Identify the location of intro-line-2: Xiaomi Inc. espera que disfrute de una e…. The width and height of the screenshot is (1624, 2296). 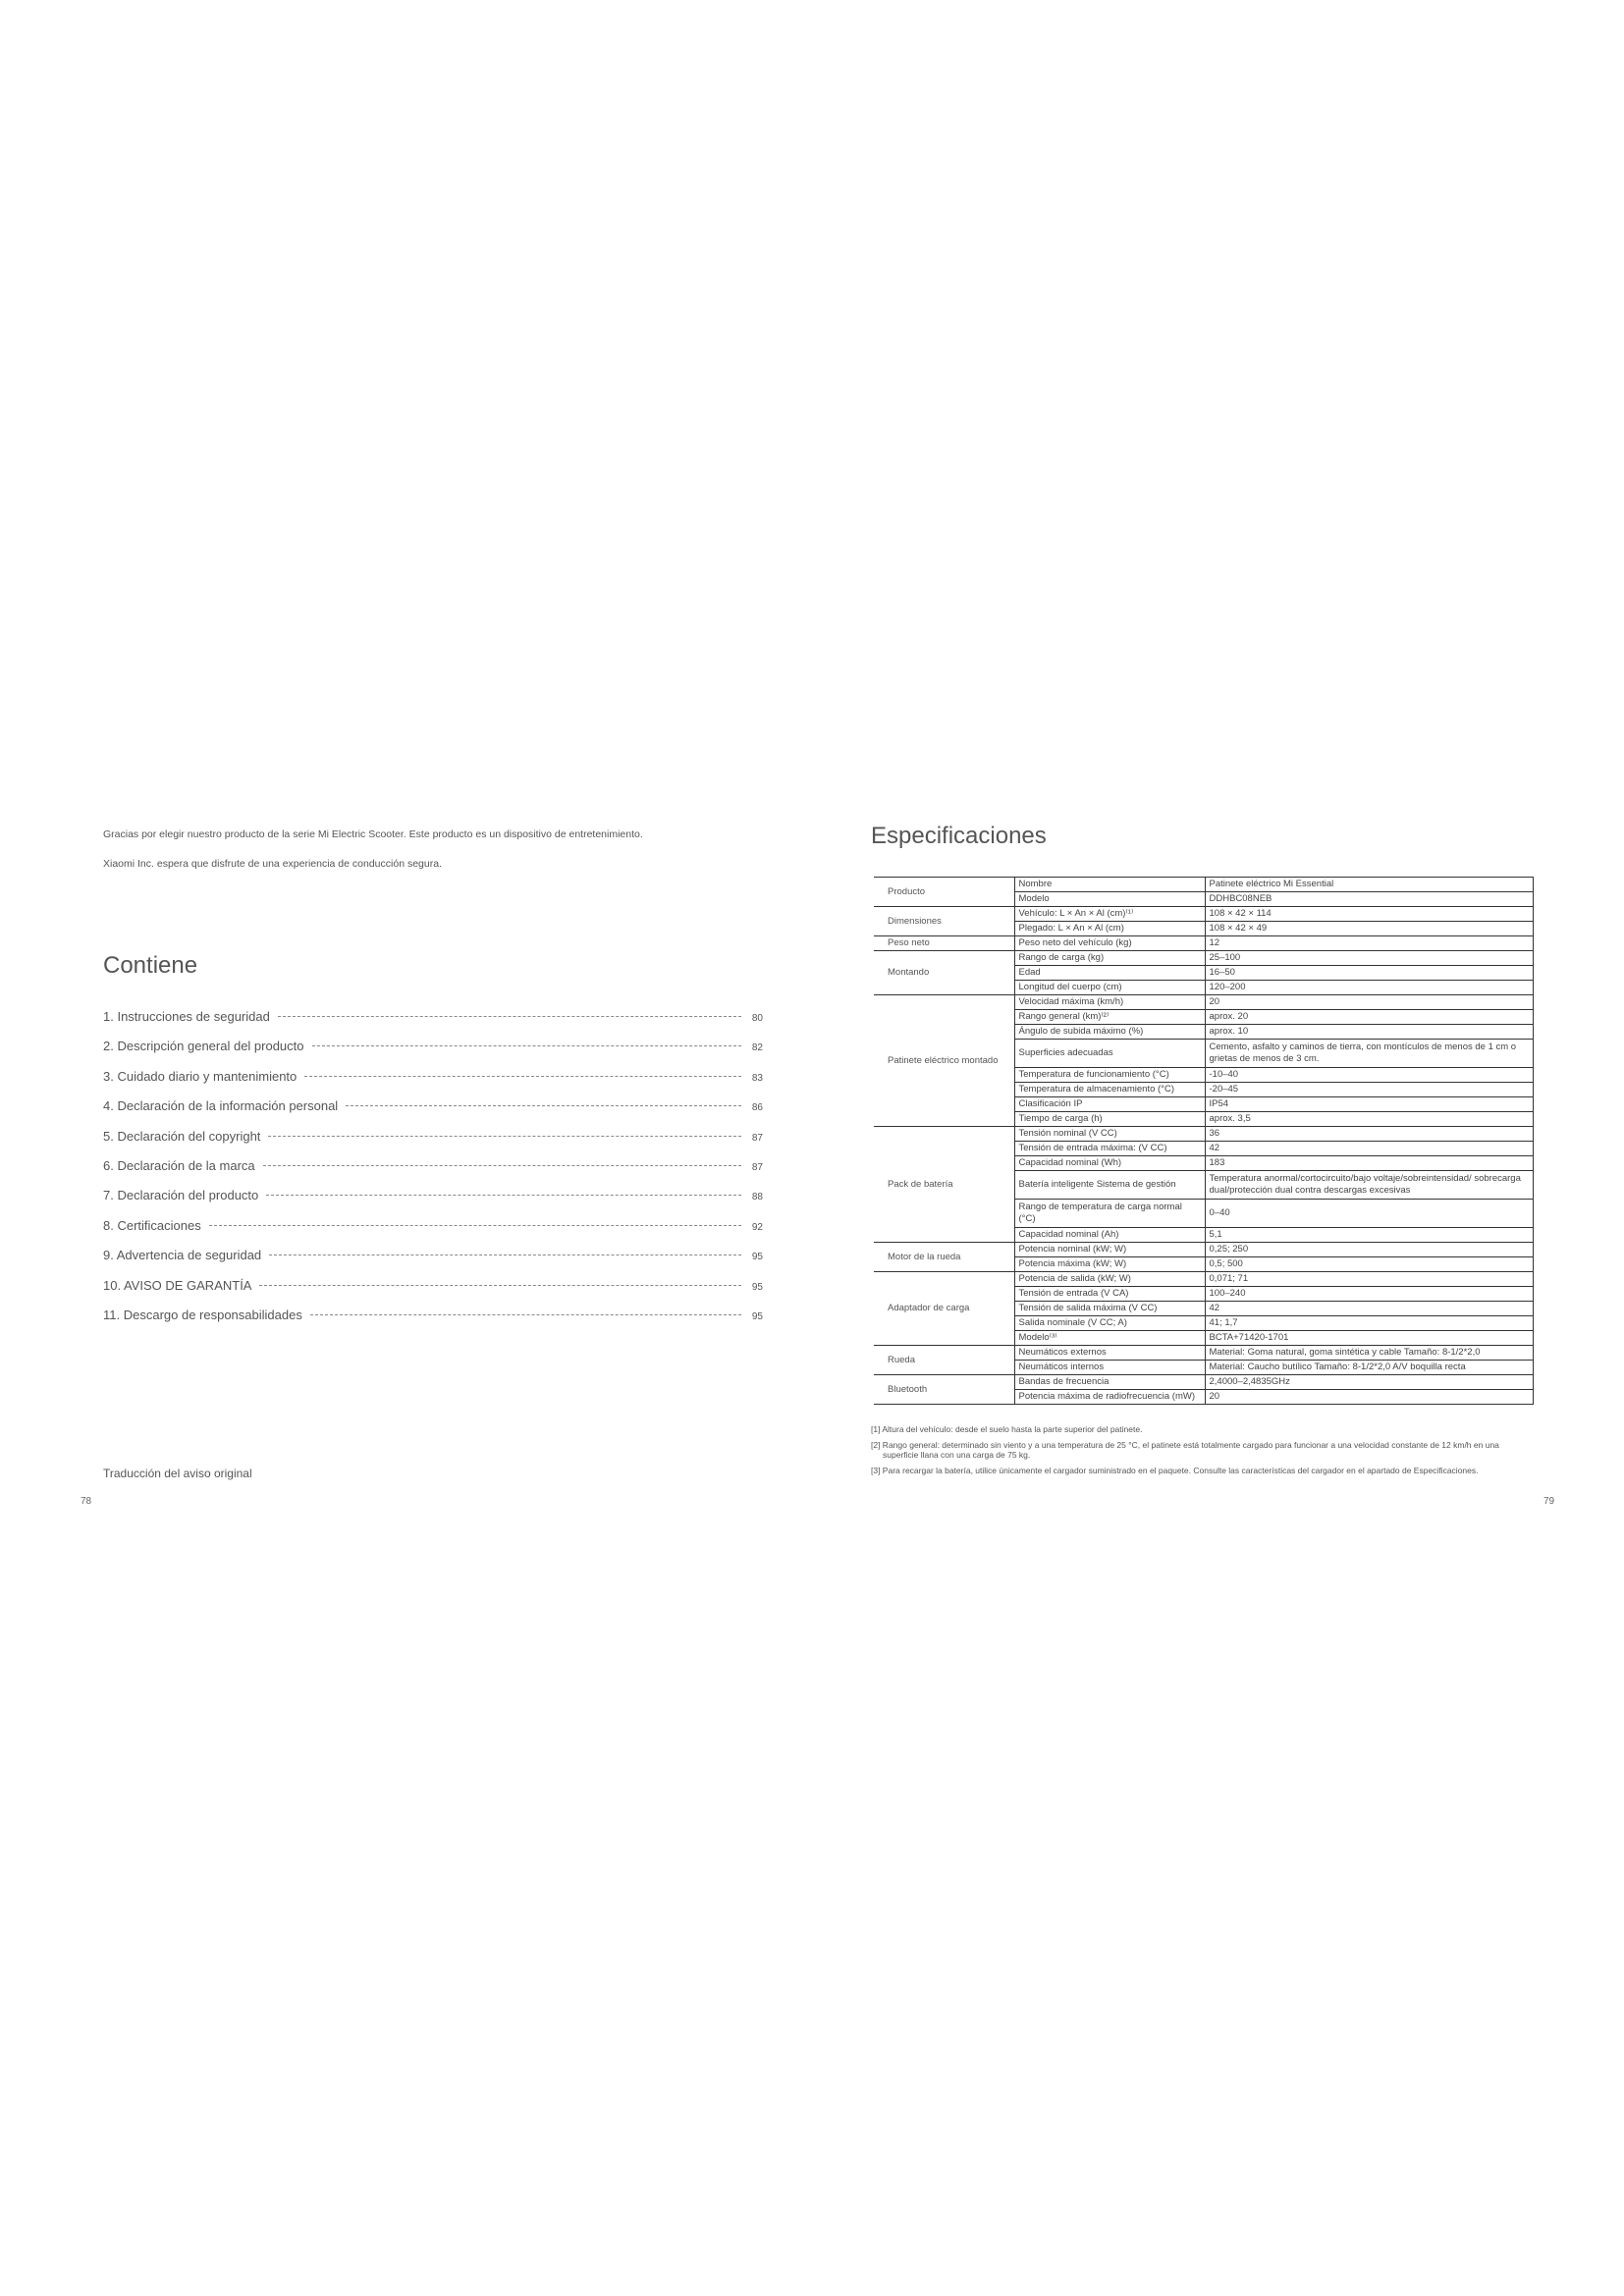
(272, 864).